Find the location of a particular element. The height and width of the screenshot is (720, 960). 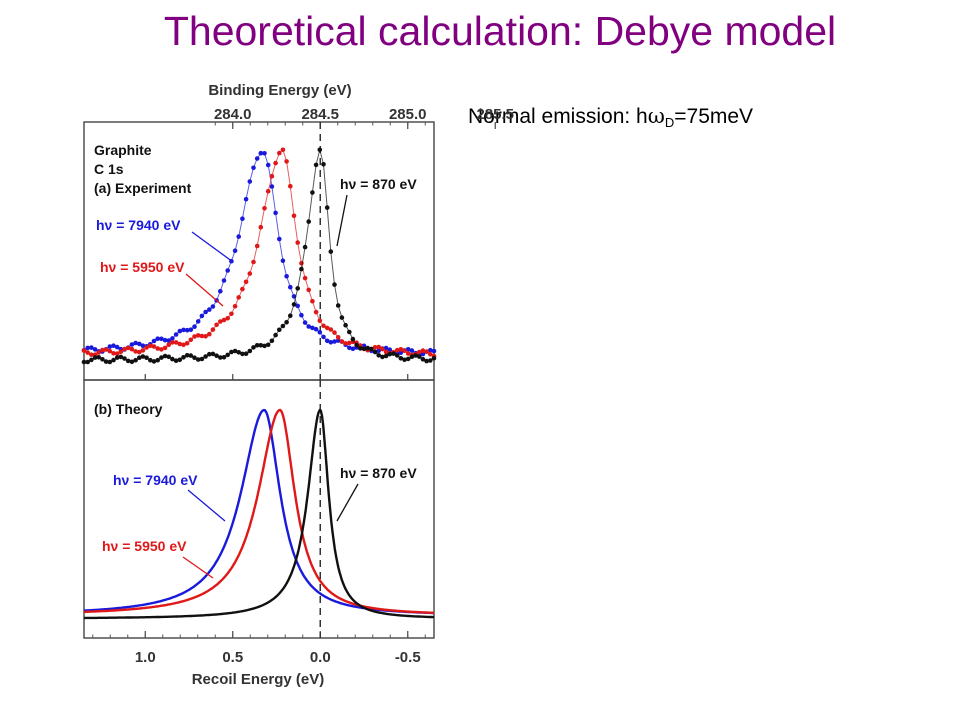

top-tick-label: 284.0 is located at coordinates (233, 114).